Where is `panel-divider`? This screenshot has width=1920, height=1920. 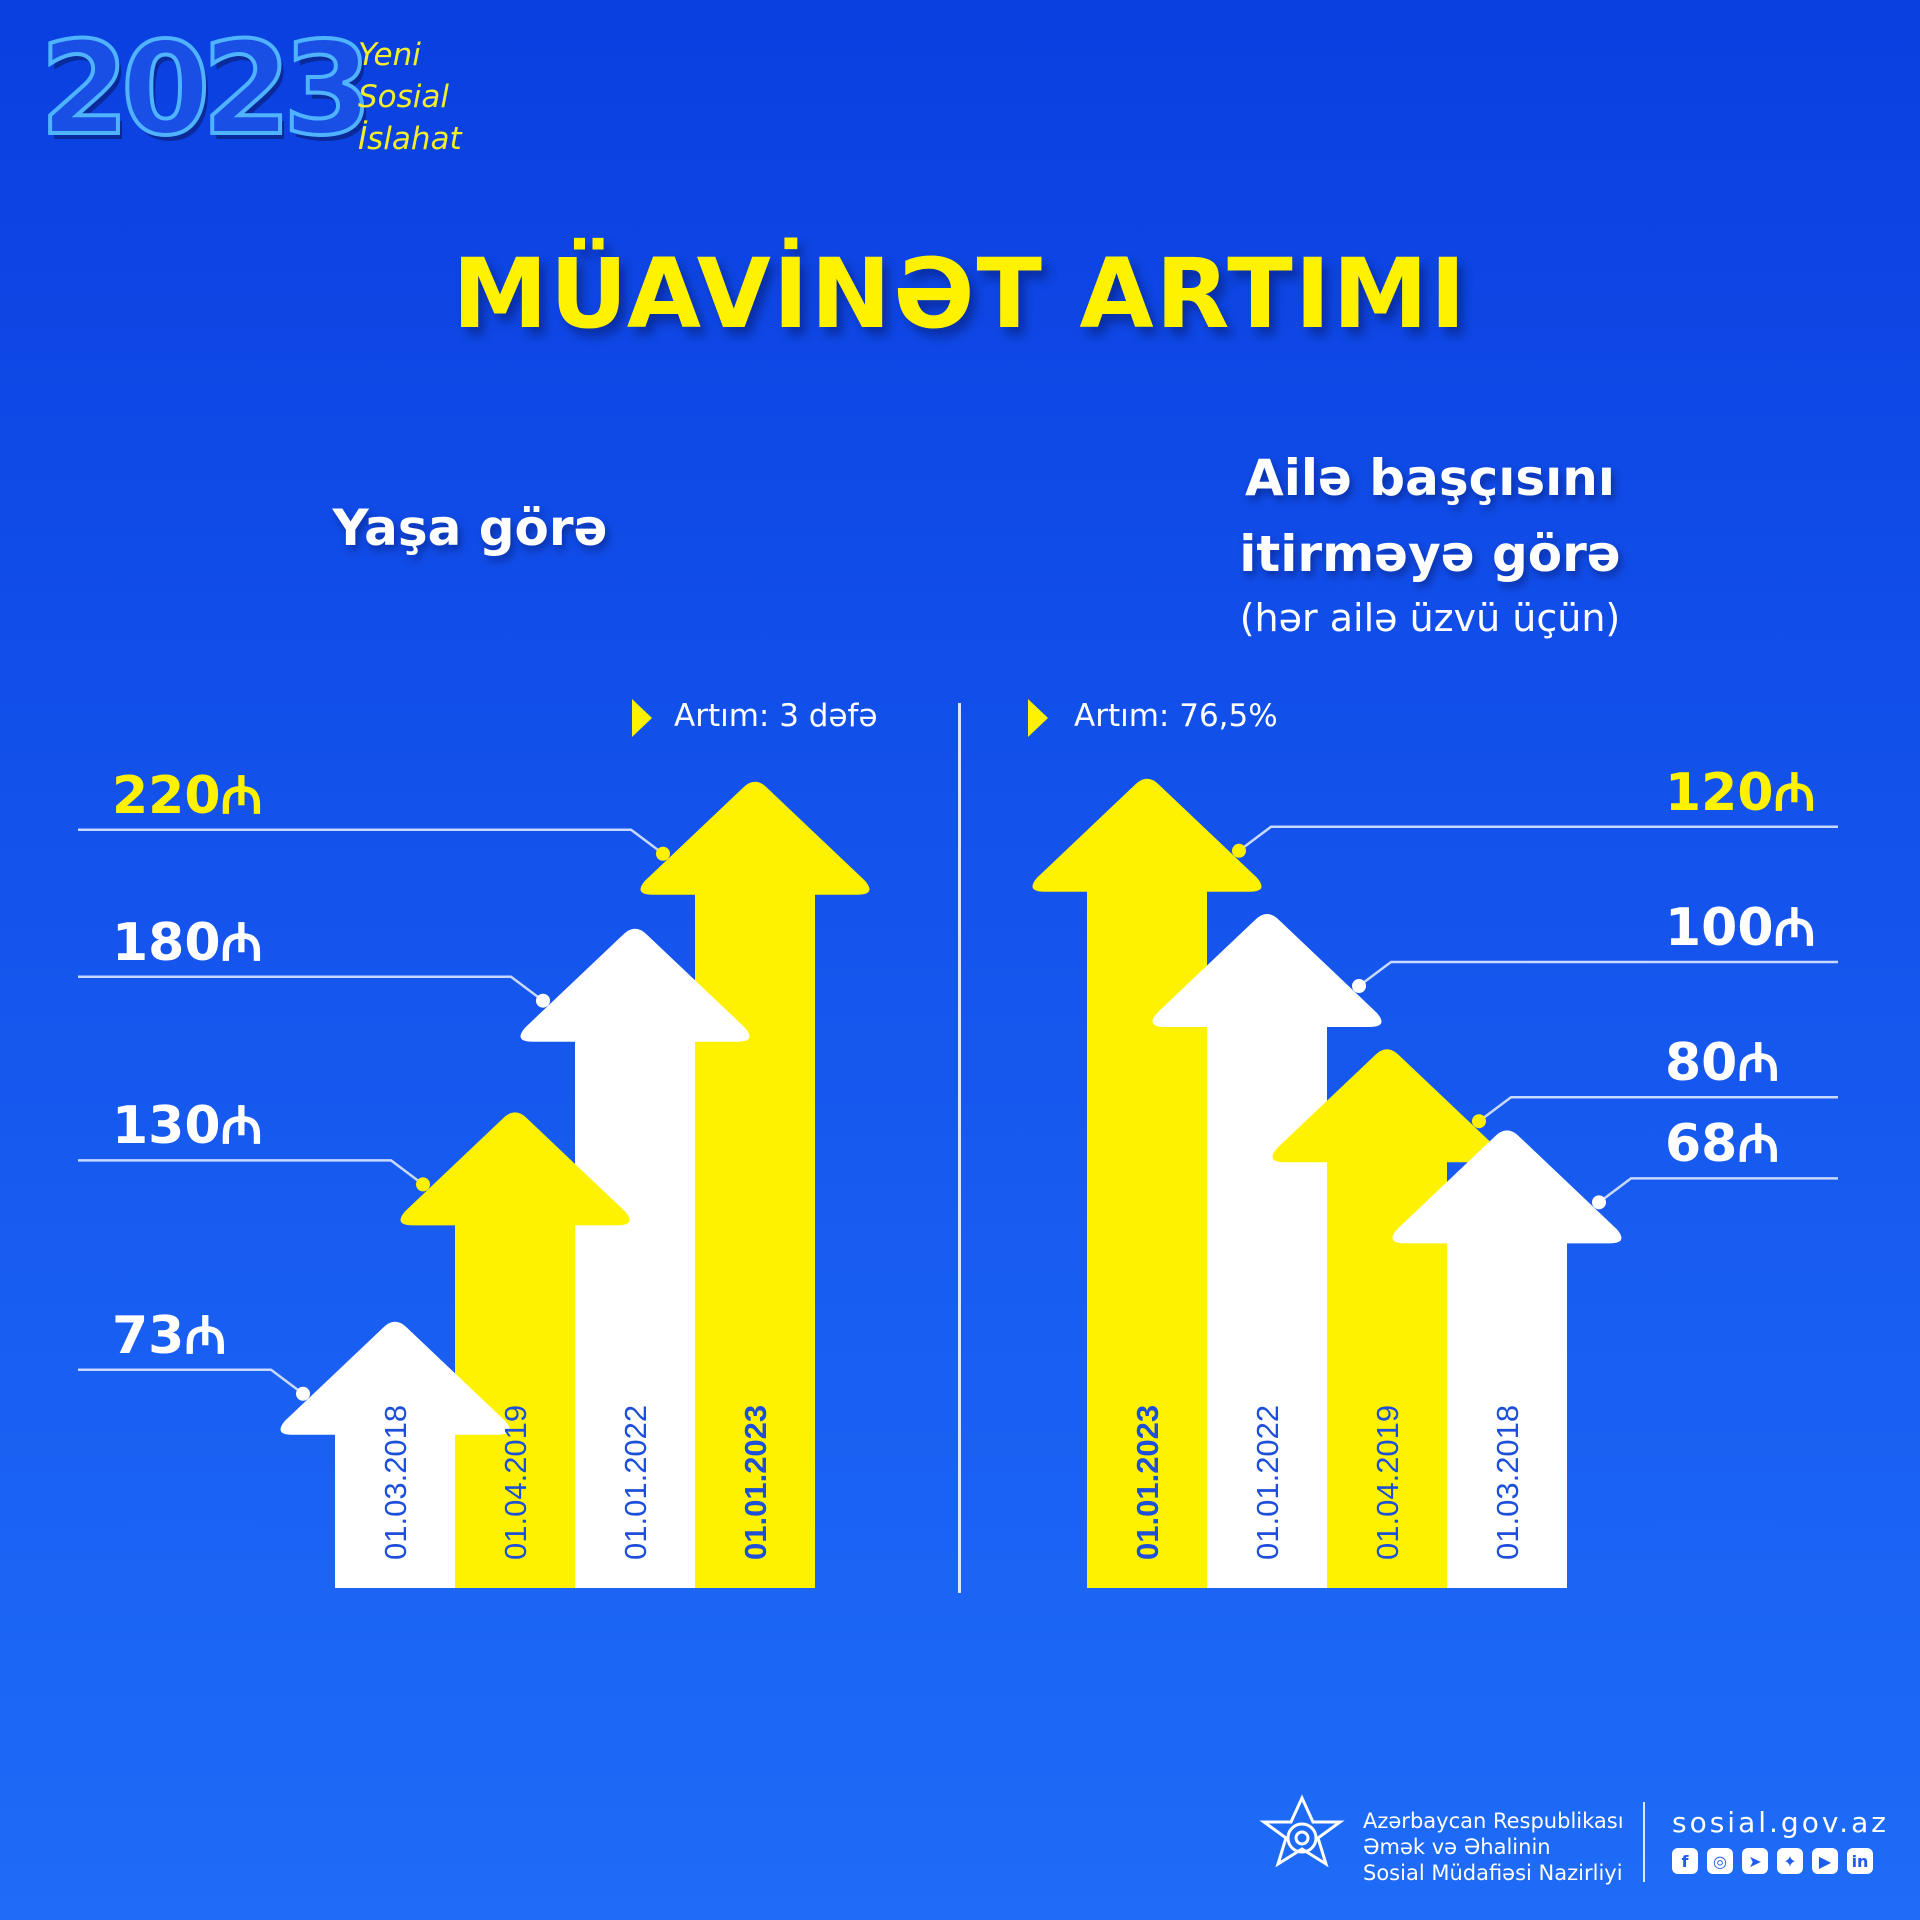 panel-divider is located at coordinates (959, 1148).